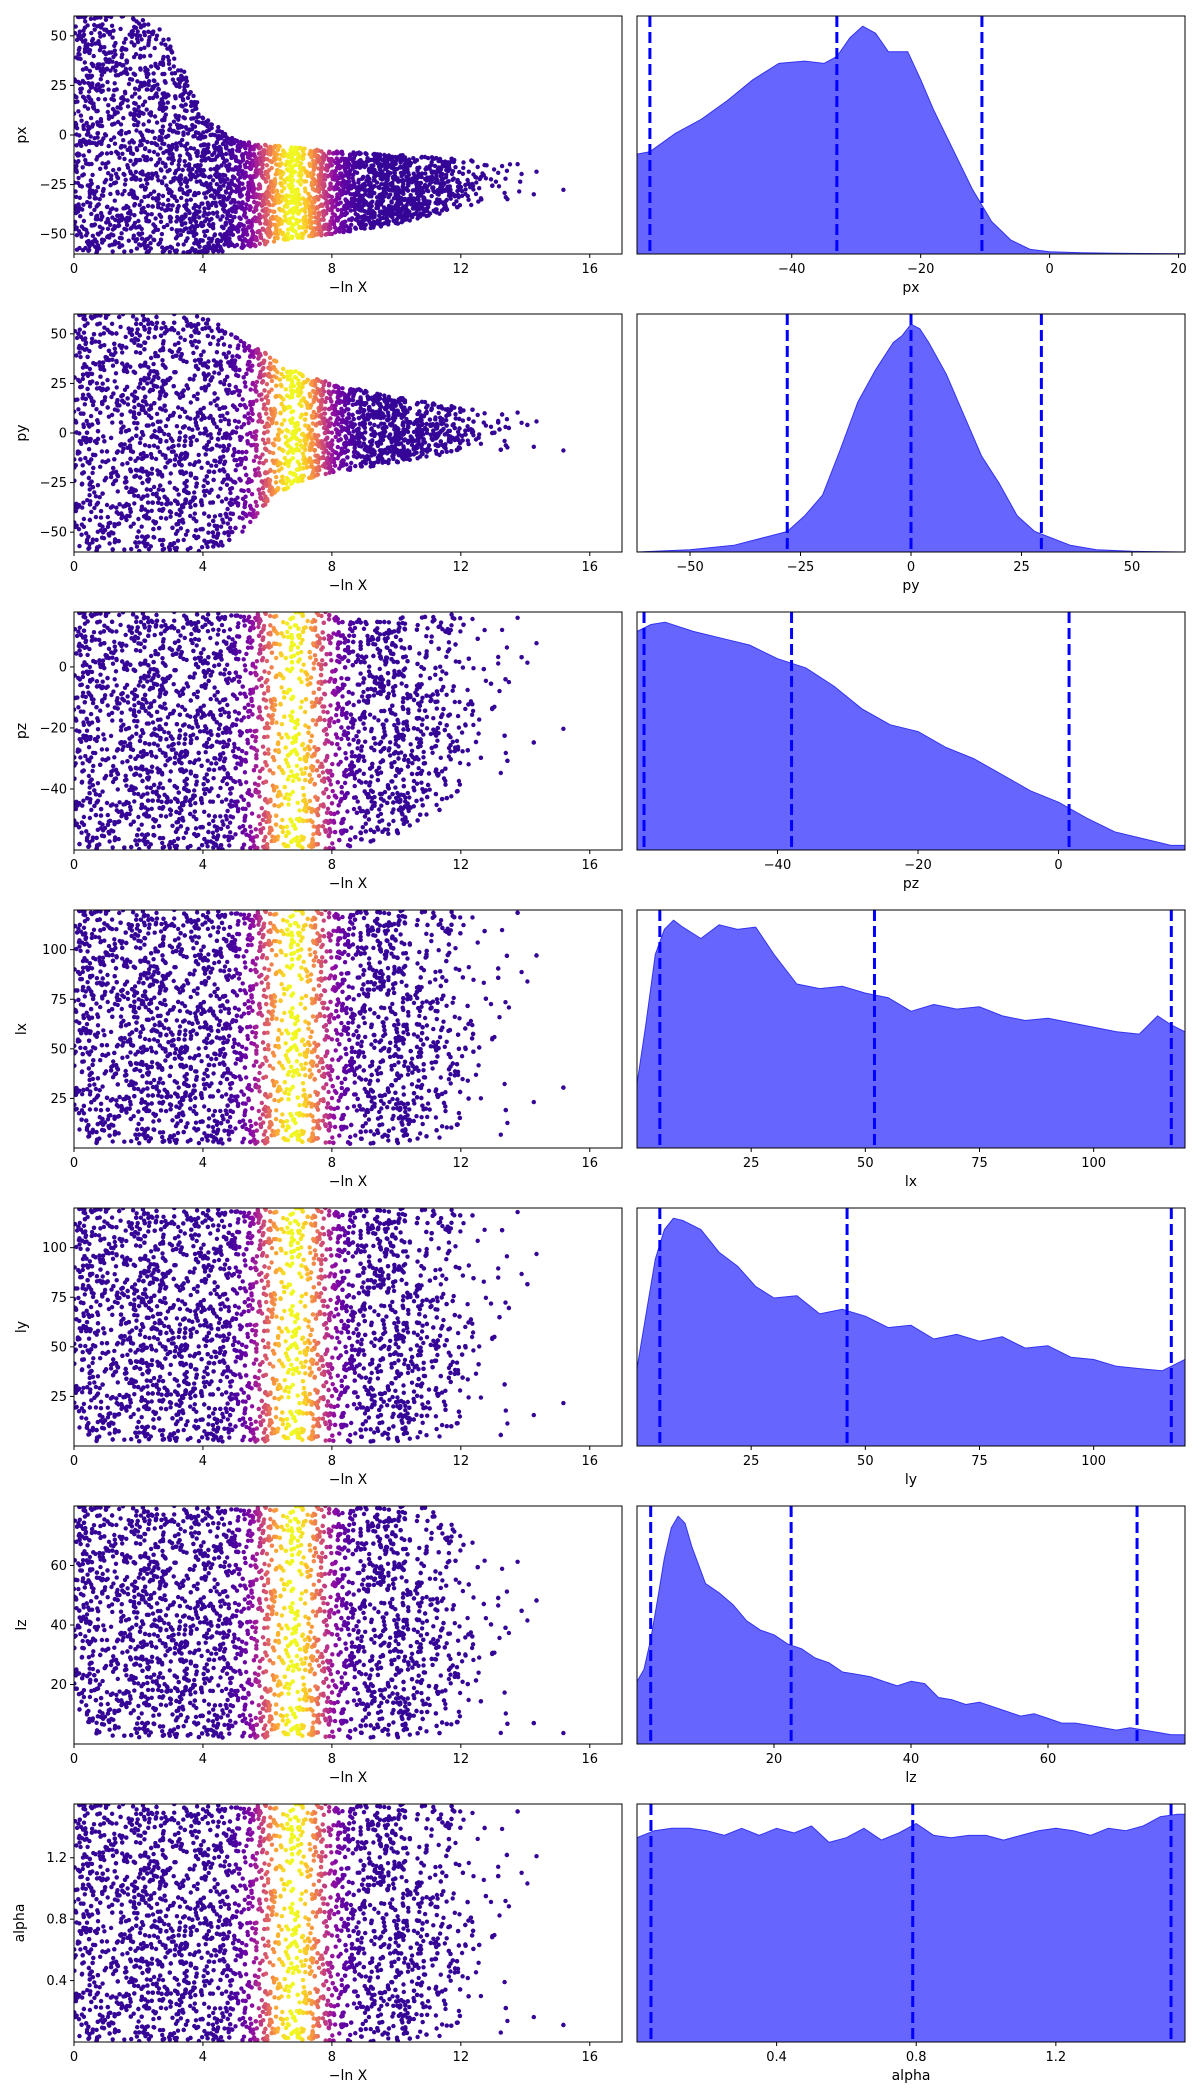 The width and height of the screenshot is (1200, 2100). What do you see at coordinates (53, 235) in the screenshot?
I see `y-tick-label: −50` at bounding box center [53, 235].